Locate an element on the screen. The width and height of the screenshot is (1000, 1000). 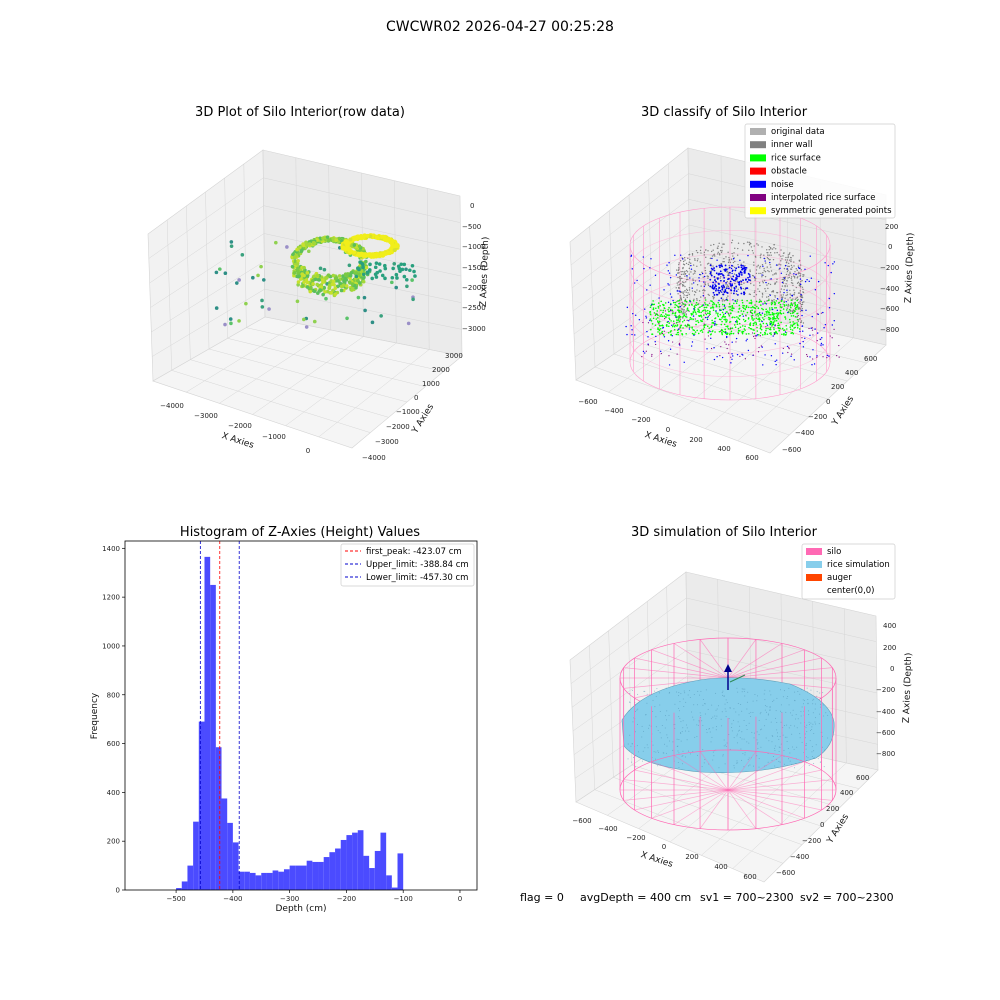
y-tick-label: 0 is located at coordinates (118, 891).